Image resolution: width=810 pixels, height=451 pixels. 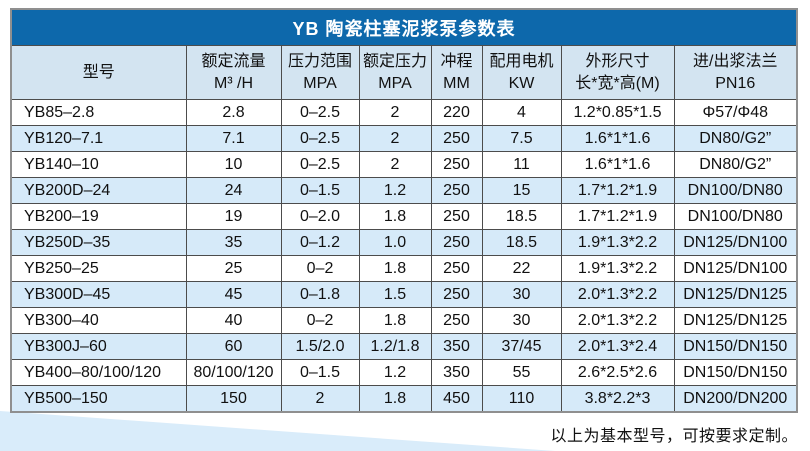 What do you see at coordinates (98, 372) in the screenshot?
I see `cell-model: YB400–80/100/120` at bounding box center [98, 372].